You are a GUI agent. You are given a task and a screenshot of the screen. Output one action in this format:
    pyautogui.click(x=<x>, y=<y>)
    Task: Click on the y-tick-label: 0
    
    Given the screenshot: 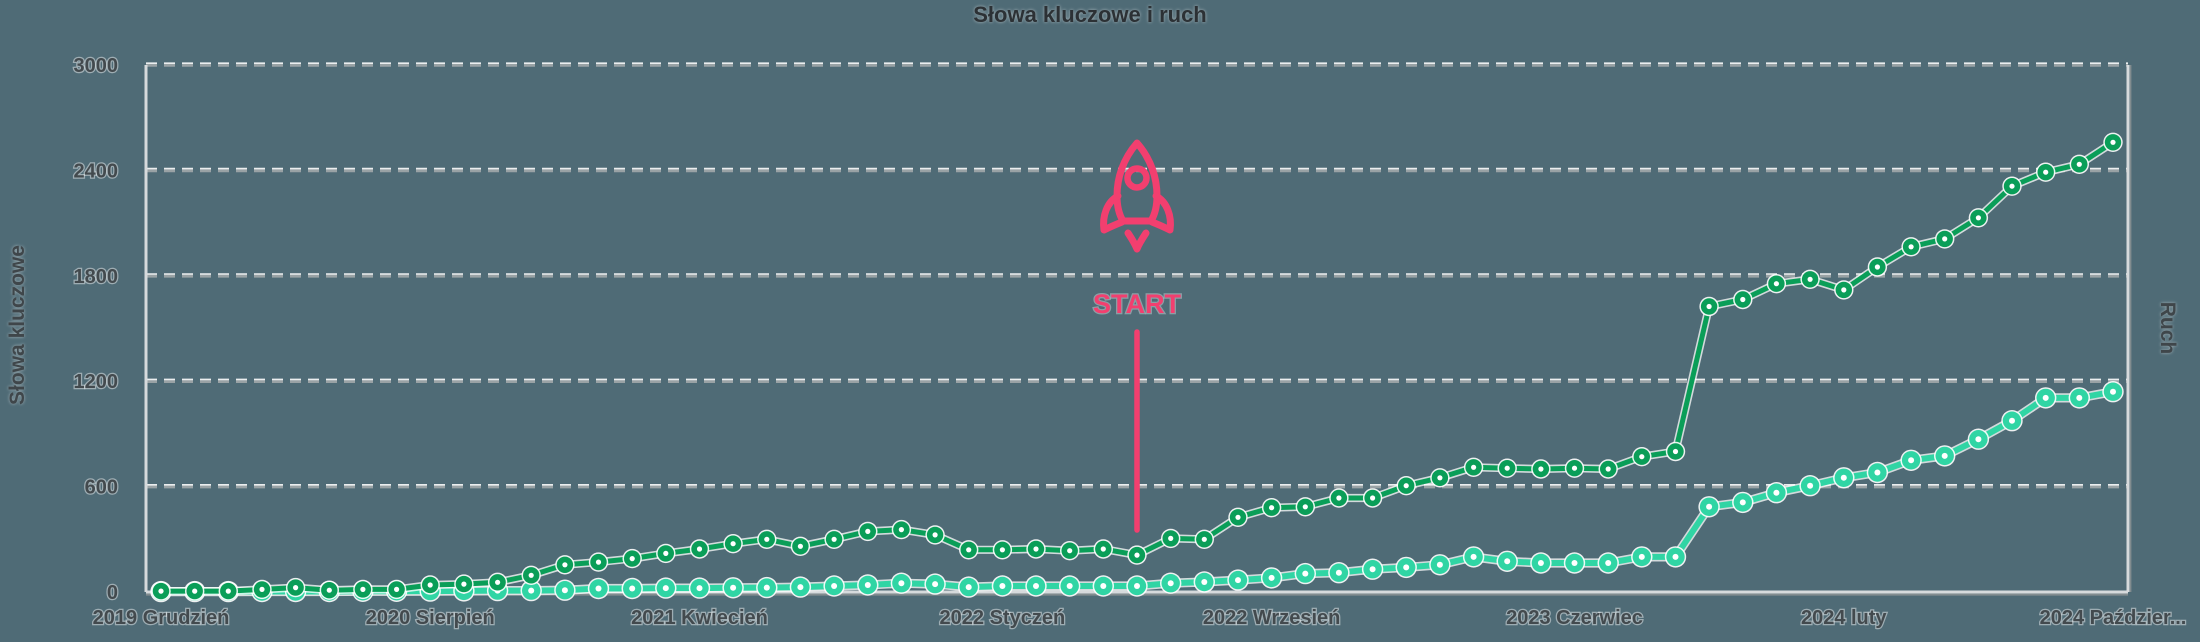 What is the action you would take?
    pyautogui.click(x=112, y=593)
    